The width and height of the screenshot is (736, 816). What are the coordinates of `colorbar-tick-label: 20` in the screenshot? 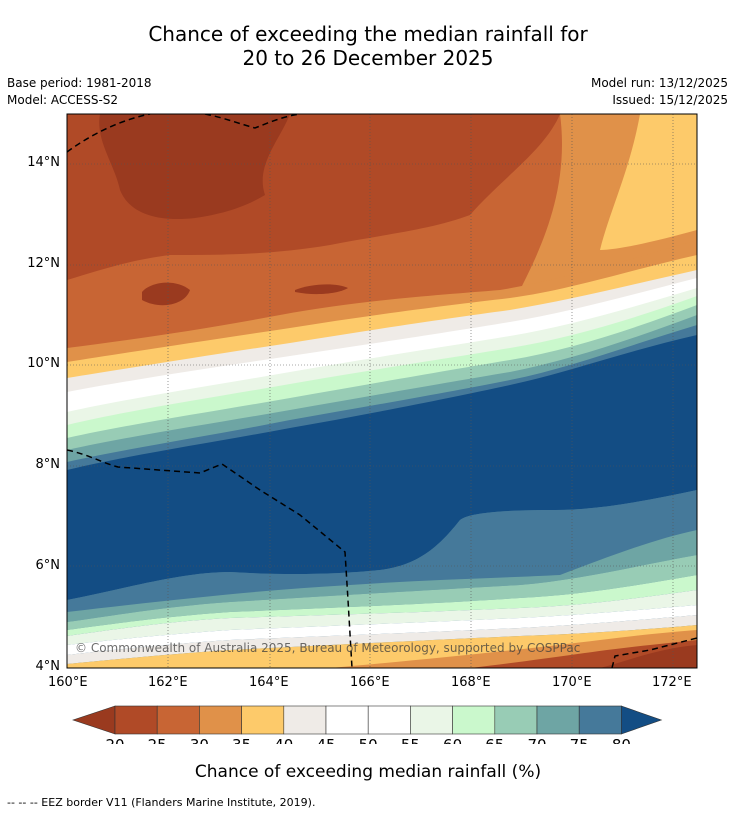 It's located at (114, 740).